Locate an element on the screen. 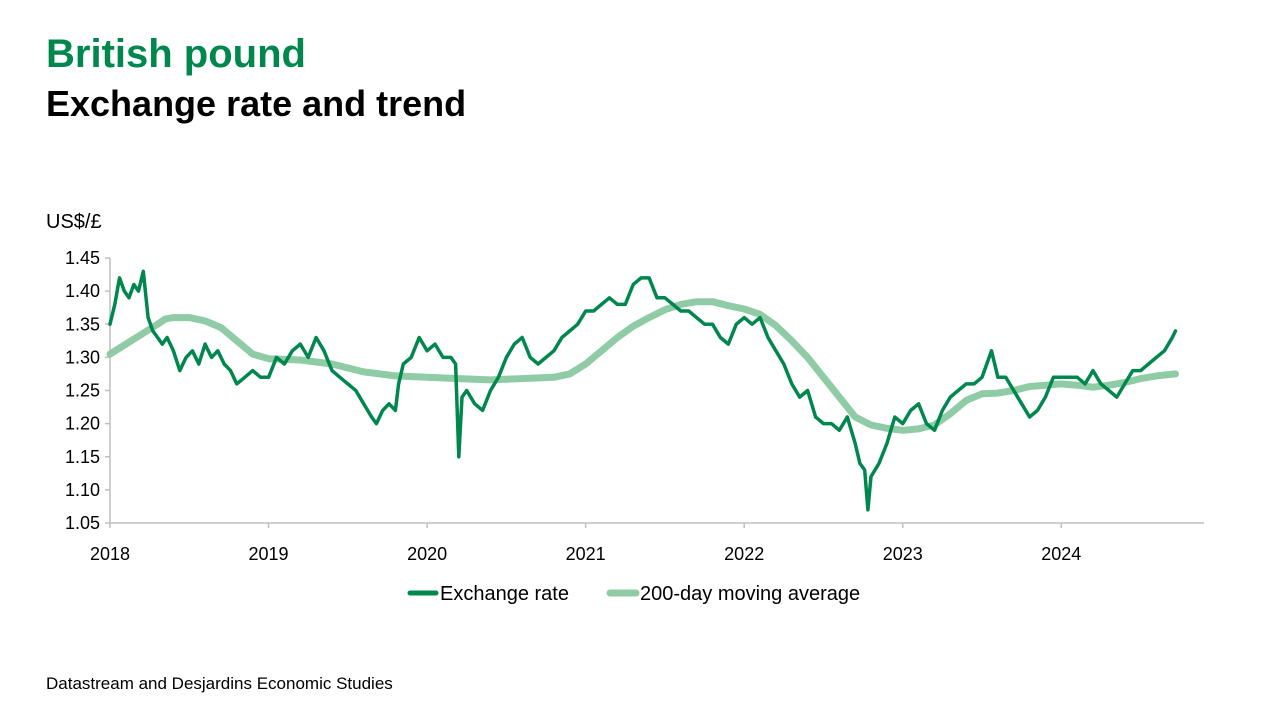 This screenshot has height=720, width=1280. y-tick-label: 1.15 is located at coordinates (82, 457).